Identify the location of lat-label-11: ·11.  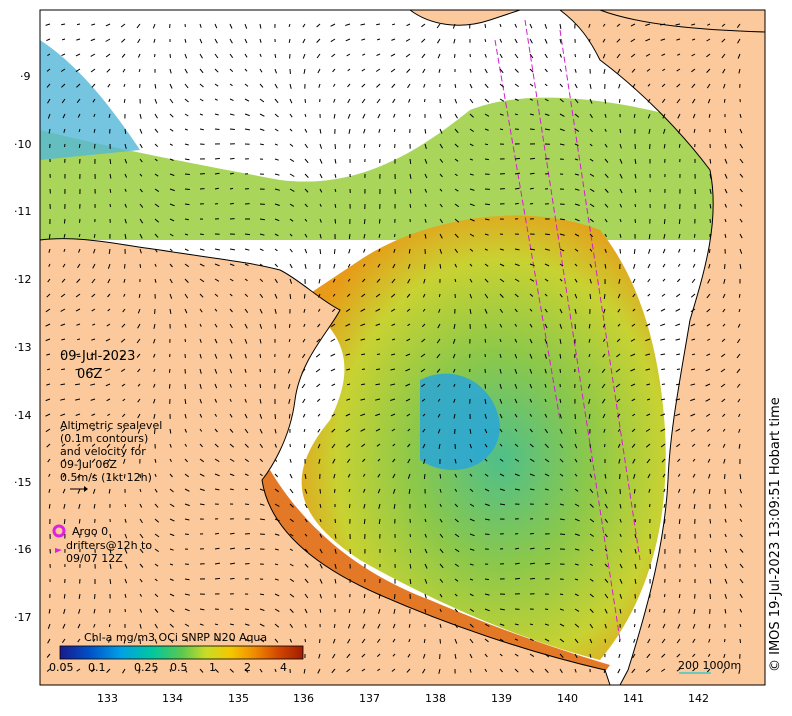
(23, 211).